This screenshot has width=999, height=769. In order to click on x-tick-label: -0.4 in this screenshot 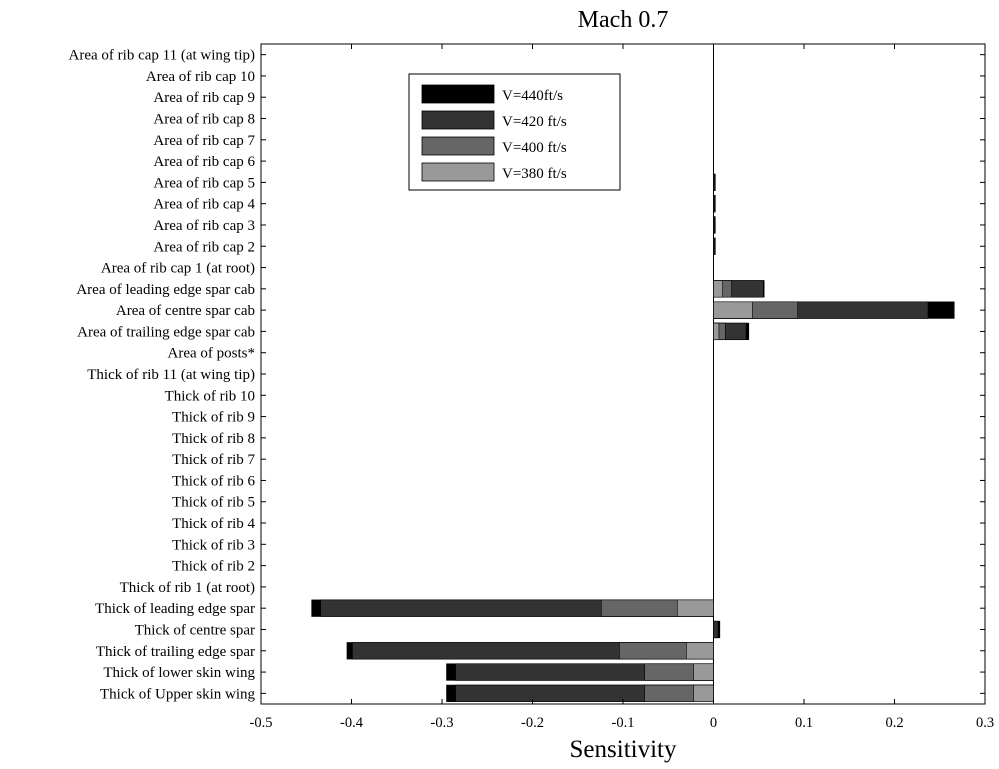, I will do `click(352, 723)`.